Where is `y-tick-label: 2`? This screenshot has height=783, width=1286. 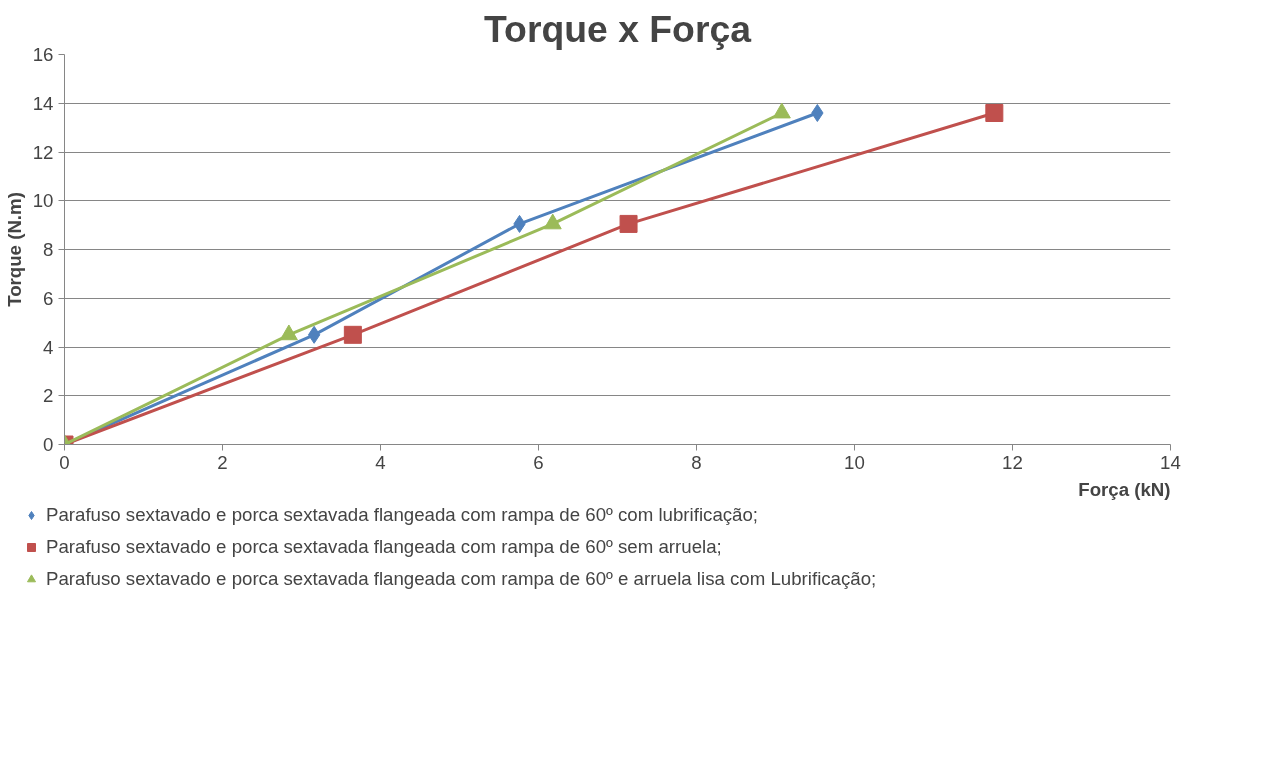 y-tick-label: 2 is located at coordinates (48, 396).